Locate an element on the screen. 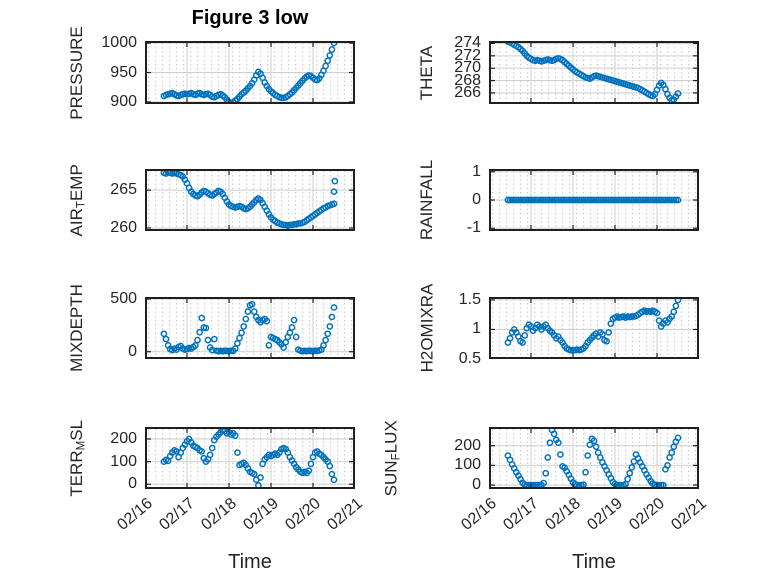  y-tick-label: 266 is located at coordinates (467, 92).